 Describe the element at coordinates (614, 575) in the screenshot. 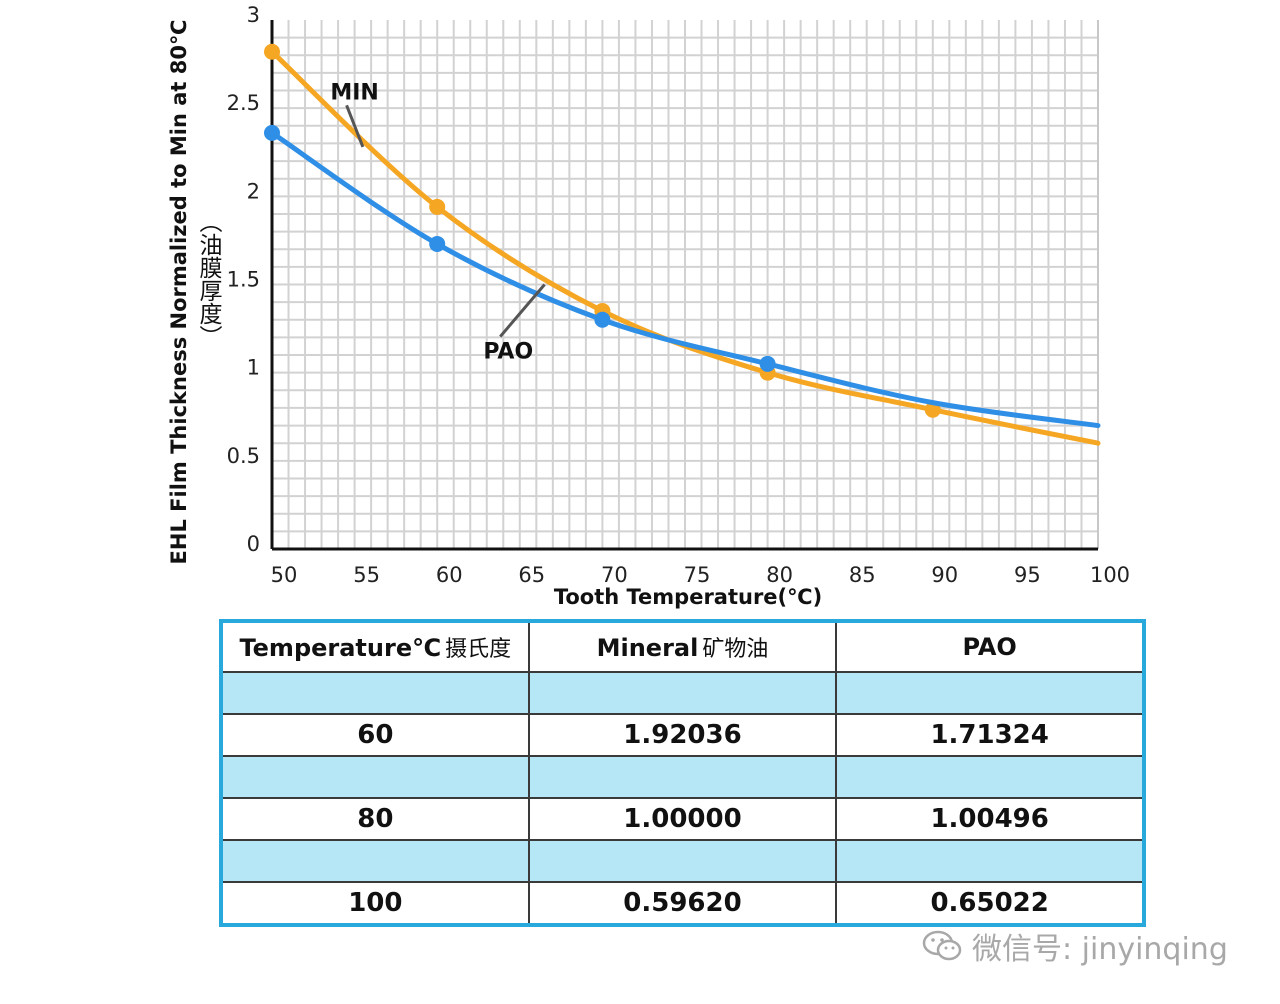

I see `x-tick-label: 70` at that location.